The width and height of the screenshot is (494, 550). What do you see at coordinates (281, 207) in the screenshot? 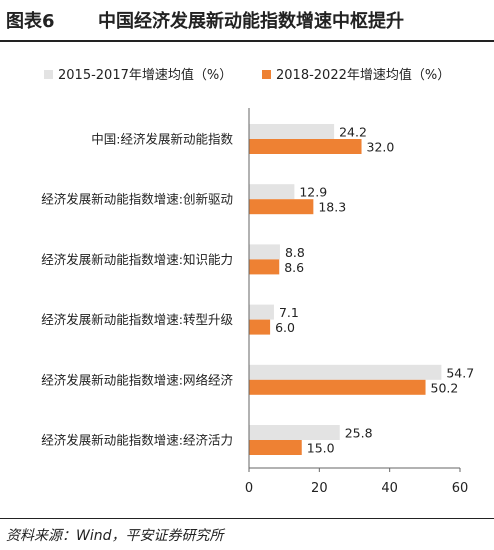
I see `bar-s2-c2` at bounding box center [281, 207].